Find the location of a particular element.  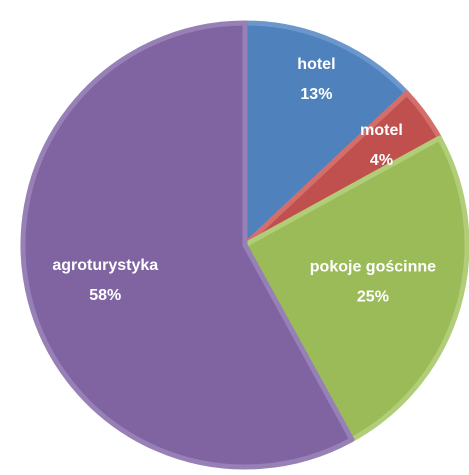

slice-value-label: 4% is located at coordinates (381, 160).